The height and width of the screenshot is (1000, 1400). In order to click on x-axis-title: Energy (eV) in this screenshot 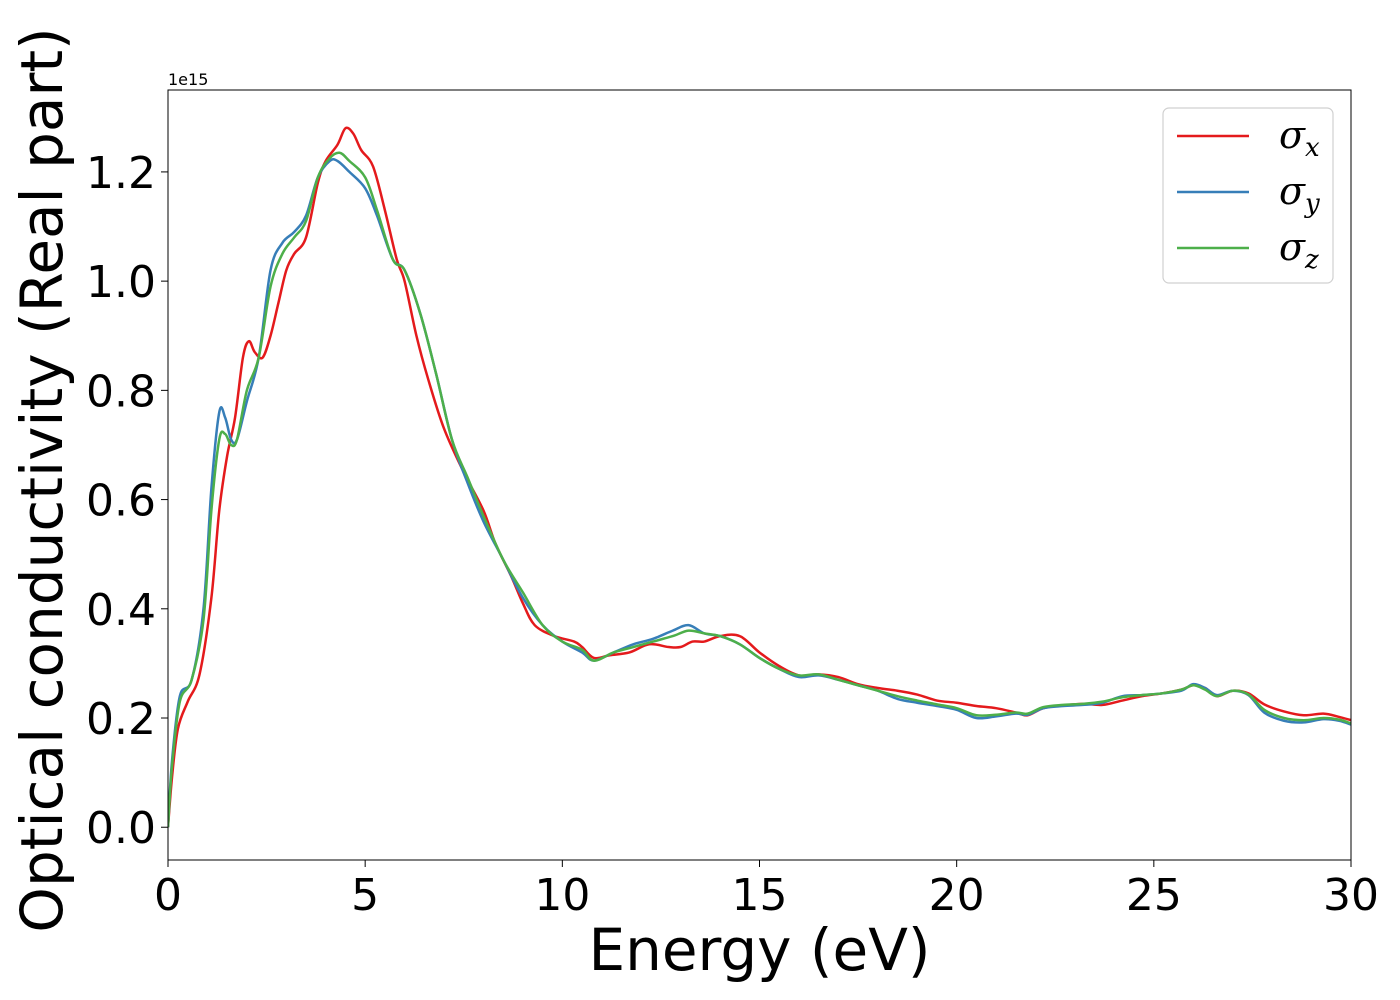, I will do `click(759, 950)`.